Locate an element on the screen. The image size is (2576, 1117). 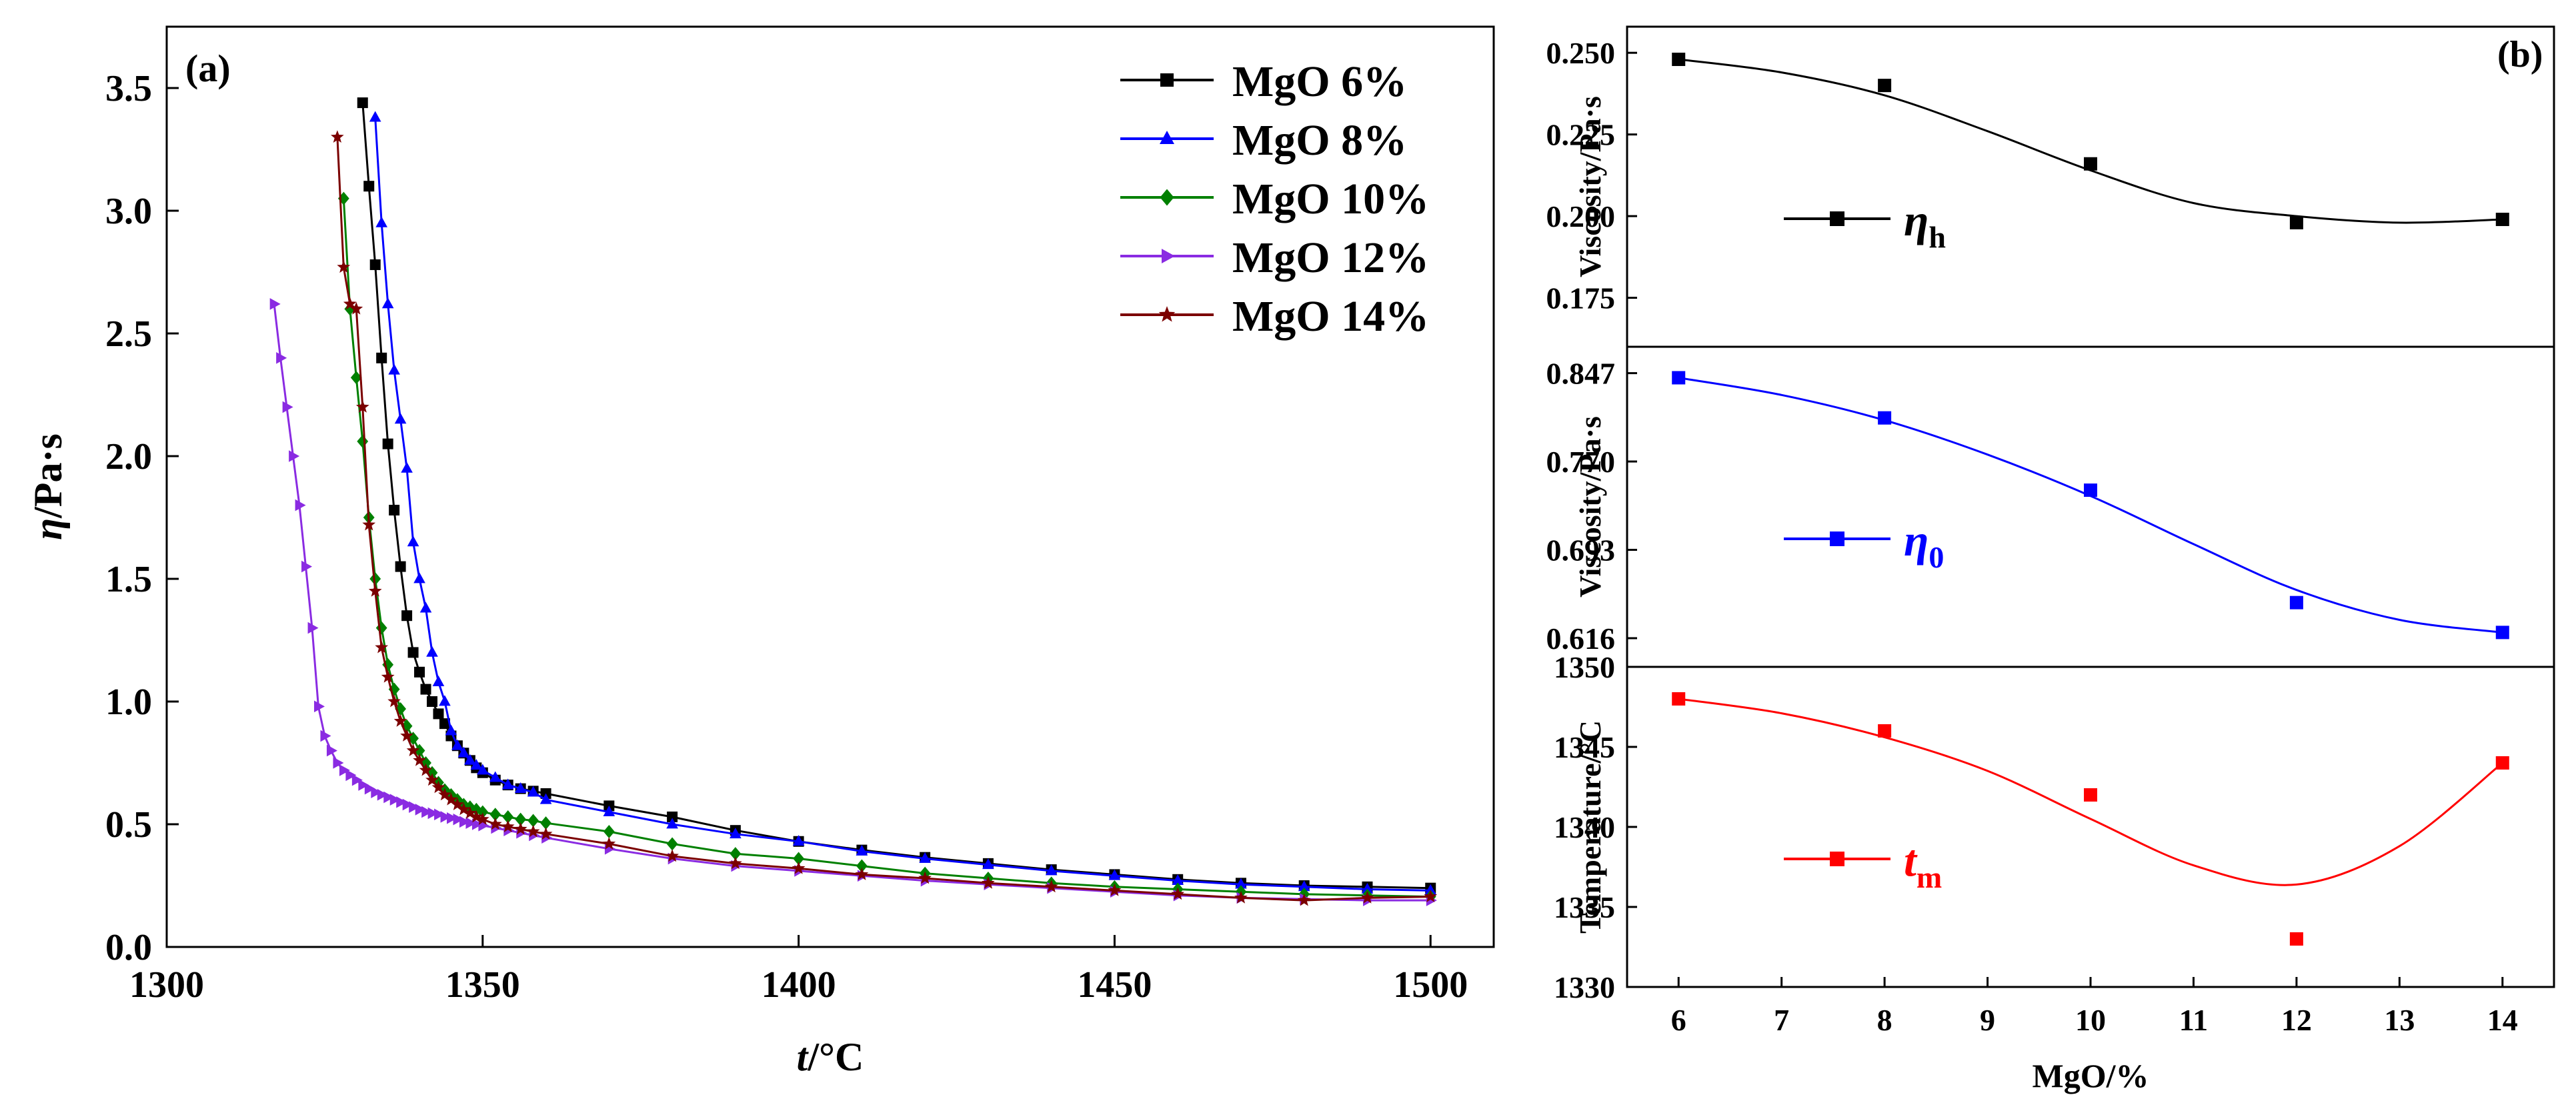
data-point--h is located at coordinates (1679, 59).